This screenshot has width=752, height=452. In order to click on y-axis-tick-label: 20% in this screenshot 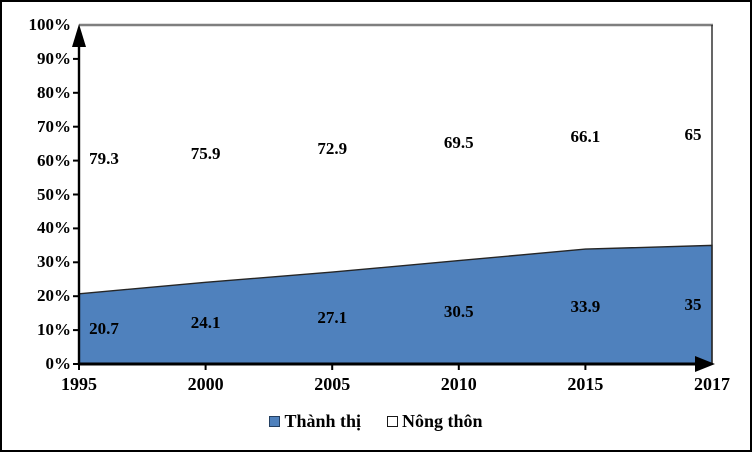, I will do `click(54, 296)`.